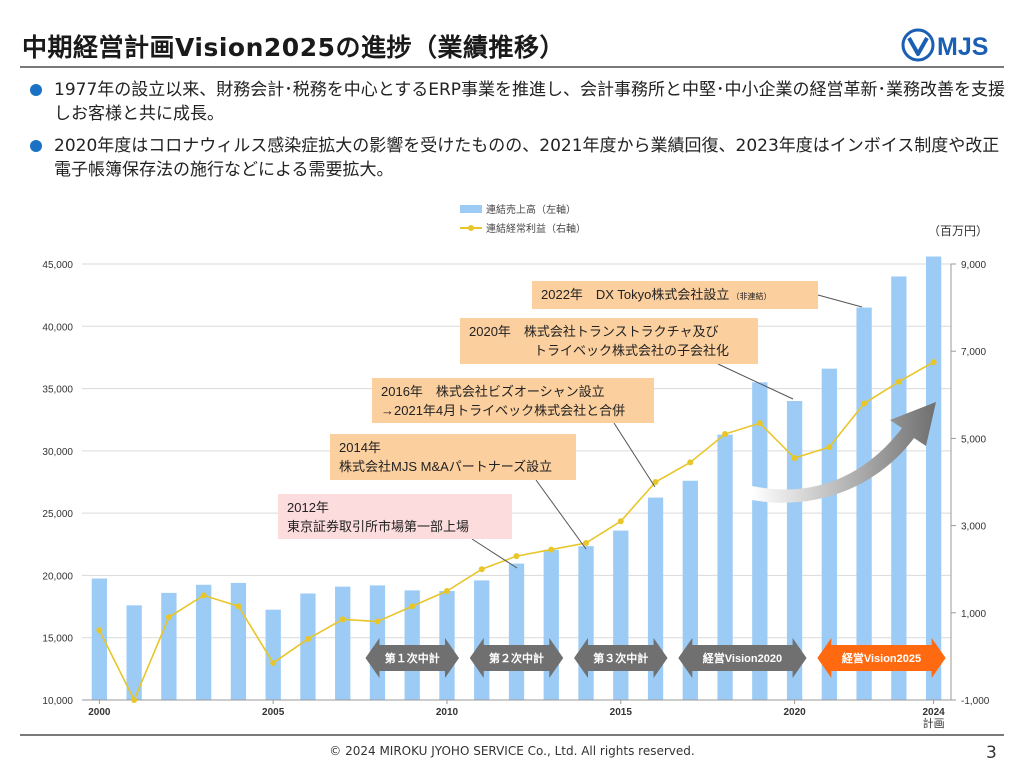 The width and height of the screenshot is (1024, 768). What do you see at coordinates (599, 350) in the screenshot?
I see `callout-text: トライベック株式会社の子会社化` at bounding box center [599, 350].